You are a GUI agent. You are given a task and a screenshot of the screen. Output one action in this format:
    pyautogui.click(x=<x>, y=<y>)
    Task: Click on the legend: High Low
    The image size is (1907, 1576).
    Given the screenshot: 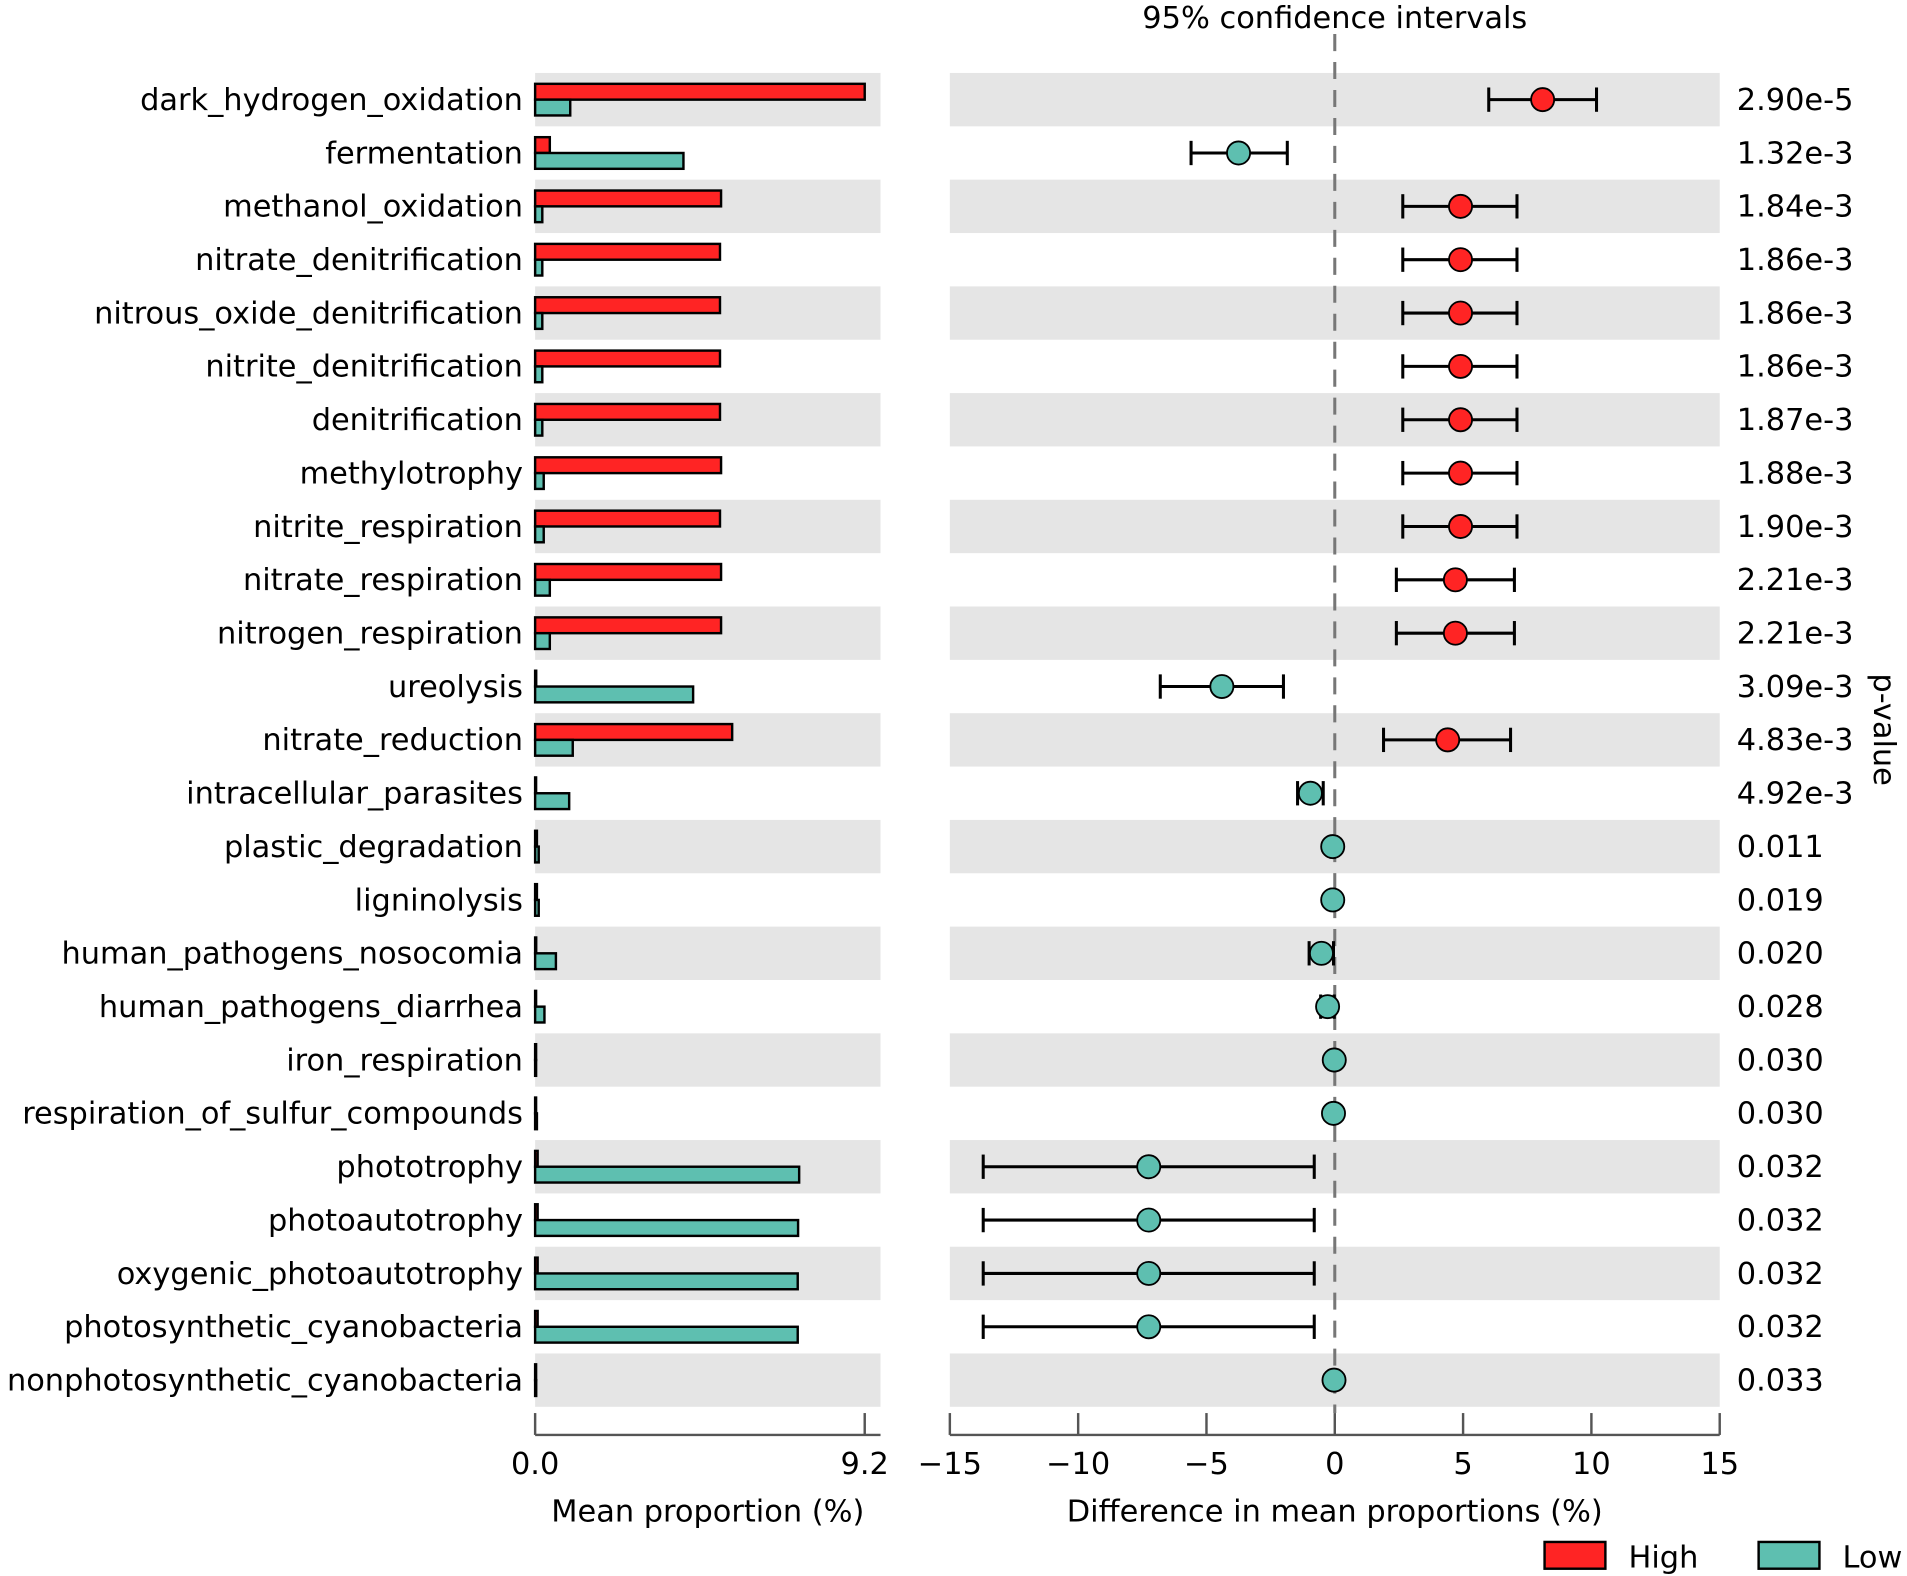 What is the action you would take?
    pyautogui.click(x=1723, y=1557)
    